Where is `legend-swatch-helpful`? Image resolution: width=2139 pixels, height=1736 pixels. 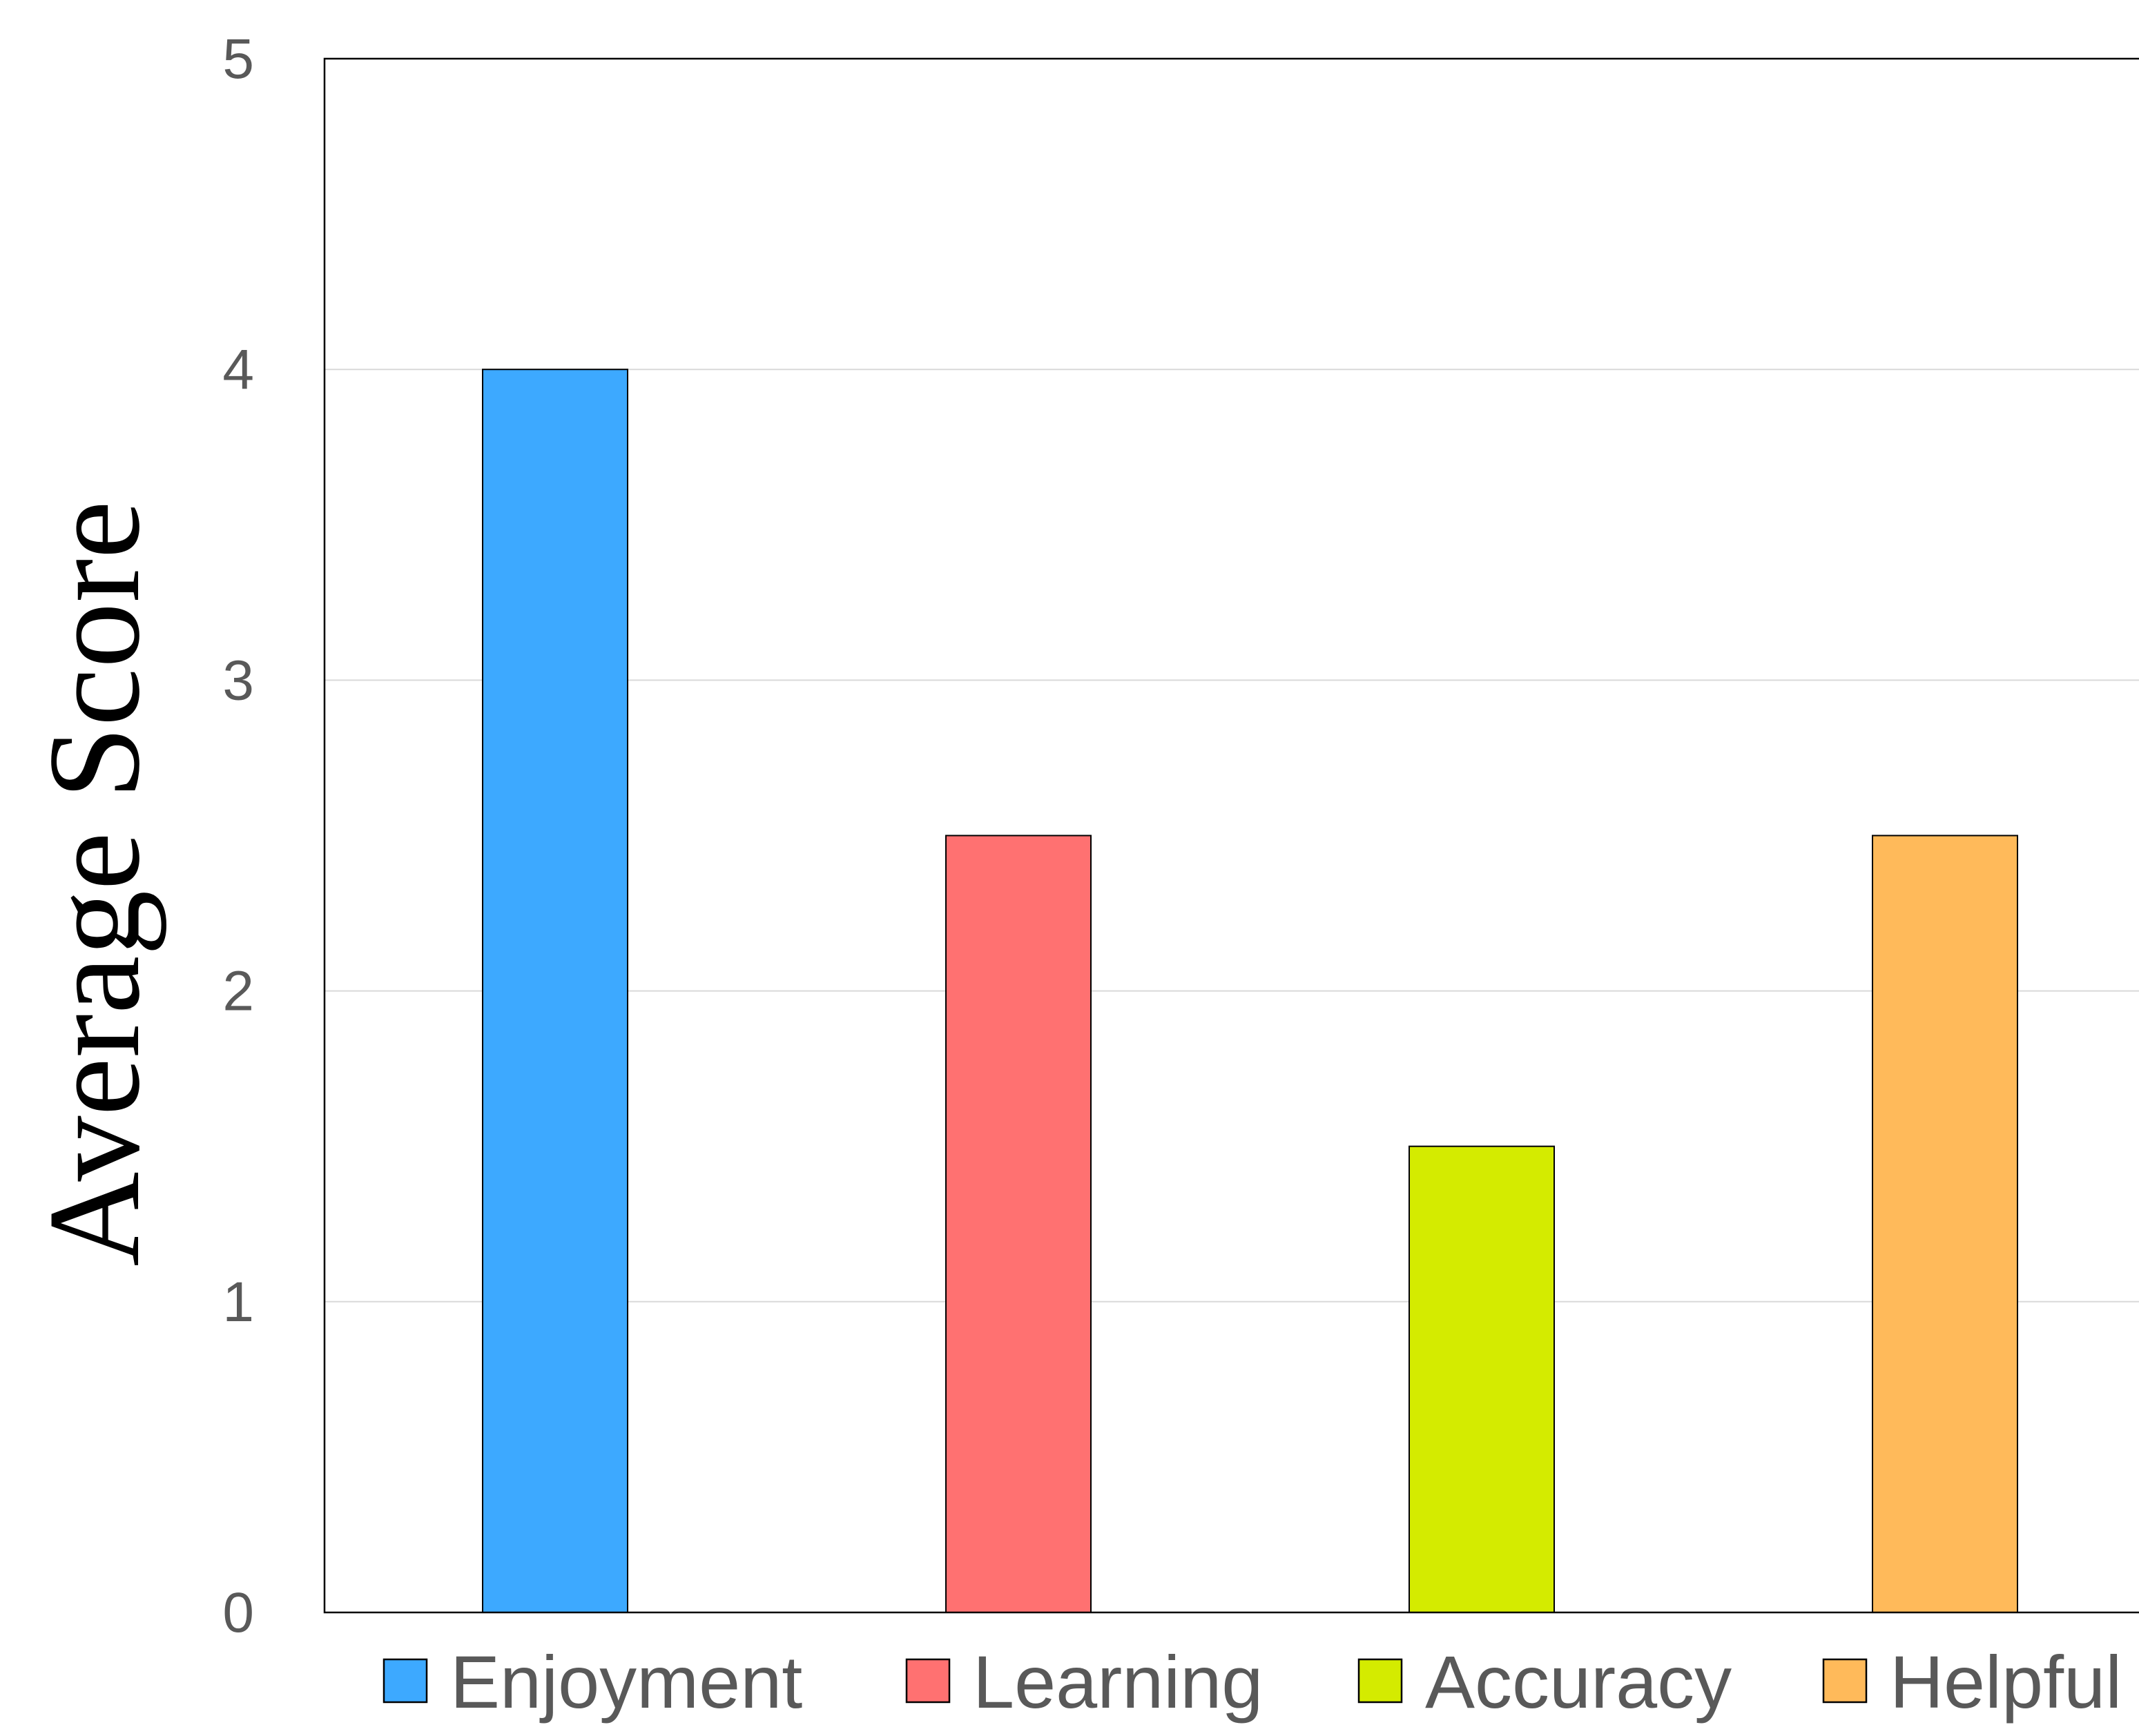
legend-swatch-helpful is located at coordinates (1845, 1681).